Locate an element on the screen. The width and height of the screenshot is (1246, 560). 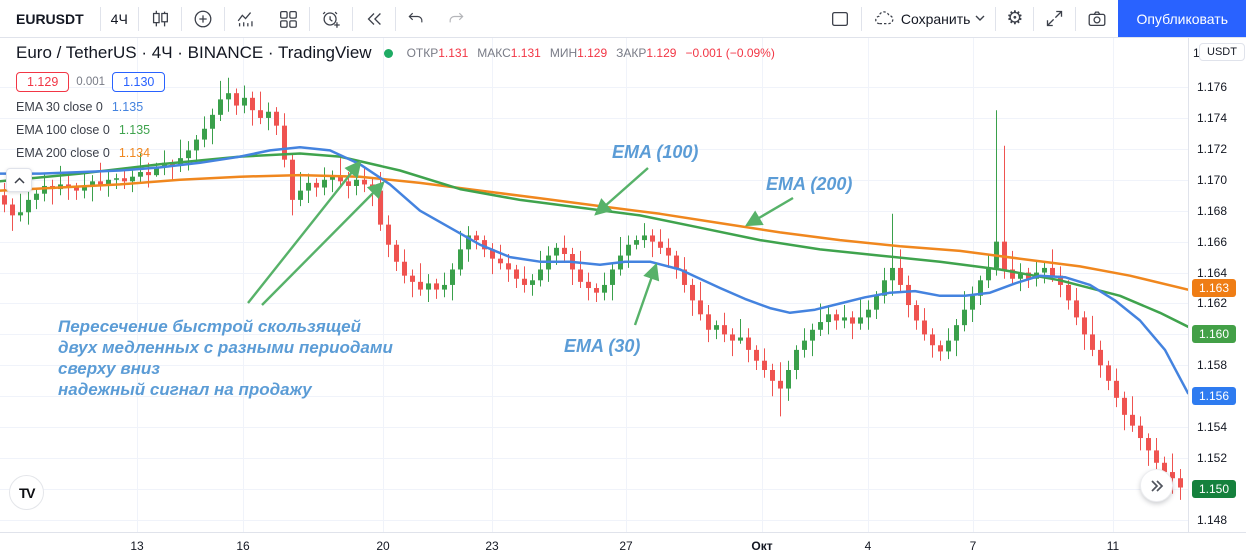
indicator-row-ema200: EMA 200 close 0 1.134 is located at coordinates (395, 153).